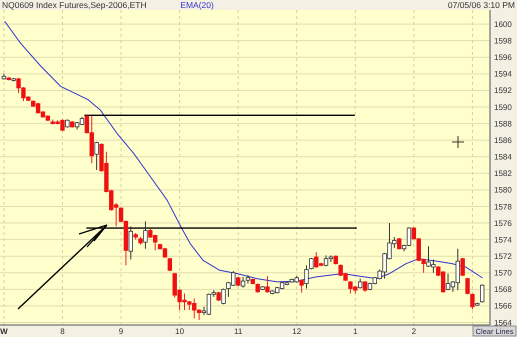  What do you see at coordinates (297, 331) in the screenshot?
I see `x-tick-label: 12` at bounding box center [297, 331].